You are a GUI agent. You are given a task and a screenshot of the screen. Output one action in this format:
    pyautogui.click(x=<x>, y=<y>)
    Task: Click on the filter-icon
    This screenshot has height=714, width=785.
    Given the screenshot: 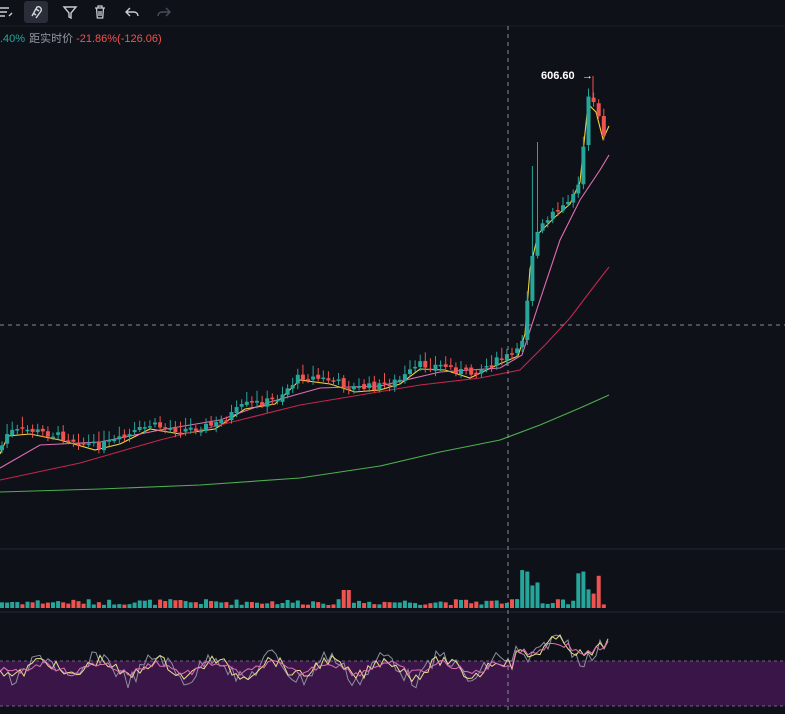 What is the action you would take?
    pyautogui.click(x=70, y=12)
    